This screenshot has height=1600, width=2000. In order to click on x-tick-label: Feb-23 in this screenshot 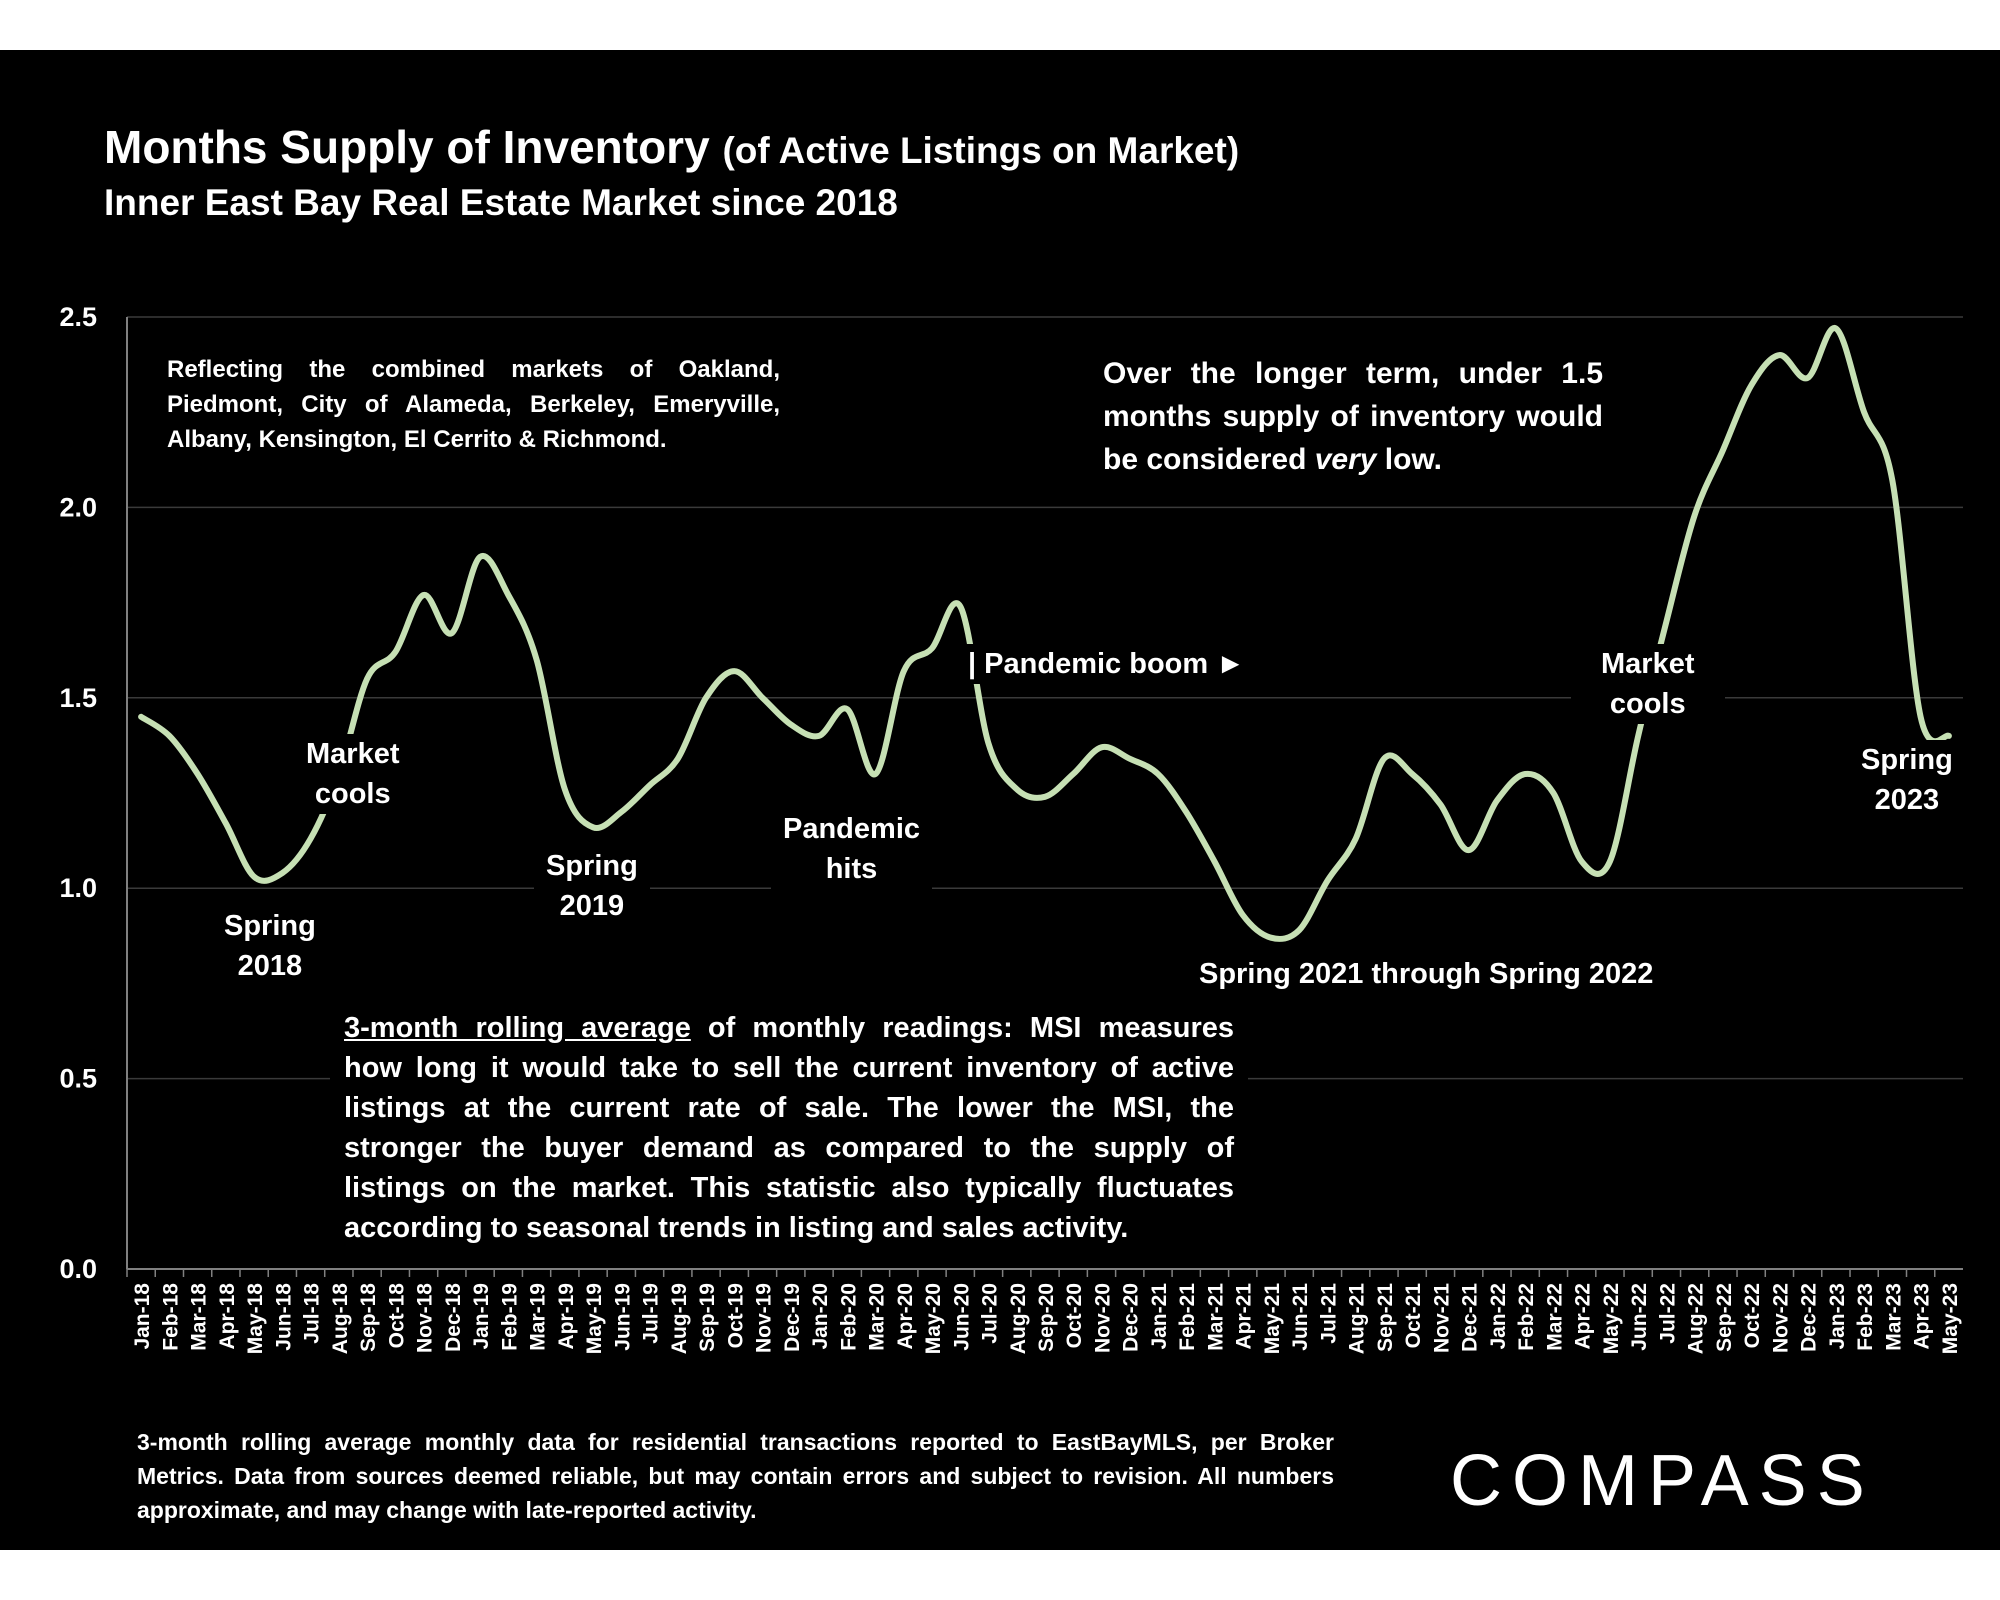, I will do `click(1865, 1317)`.